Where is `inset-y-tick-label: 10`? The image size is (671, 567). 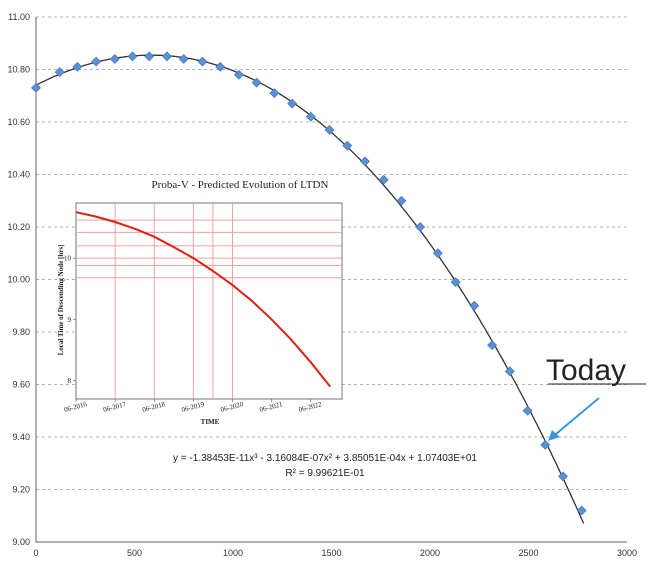
inset-y-tick-label: 10 is located at coordinates (68, 259).